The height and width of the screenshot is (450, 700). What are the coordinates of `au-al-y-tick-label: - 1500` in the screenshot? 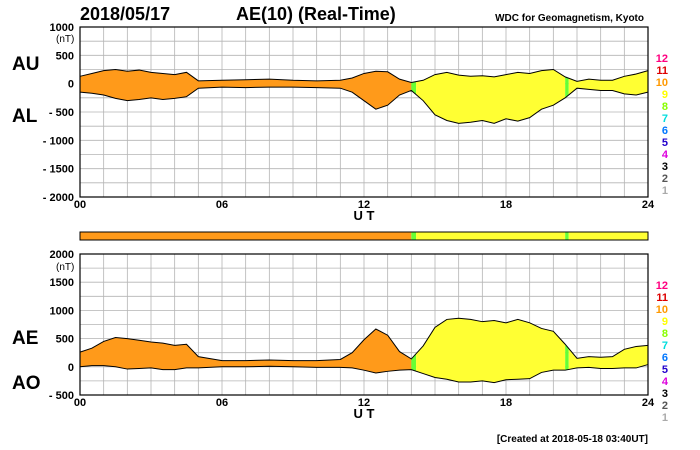 It's located at (58, 170).